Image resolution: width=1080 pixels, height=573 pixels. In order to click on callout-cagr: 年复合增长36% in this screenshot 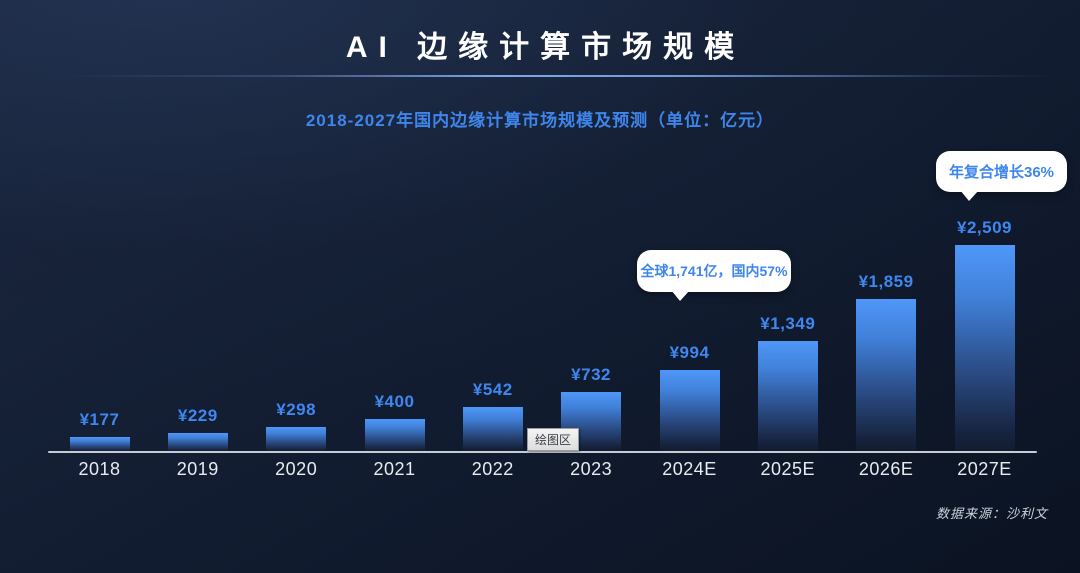, I will do `click(1001, 176)`.